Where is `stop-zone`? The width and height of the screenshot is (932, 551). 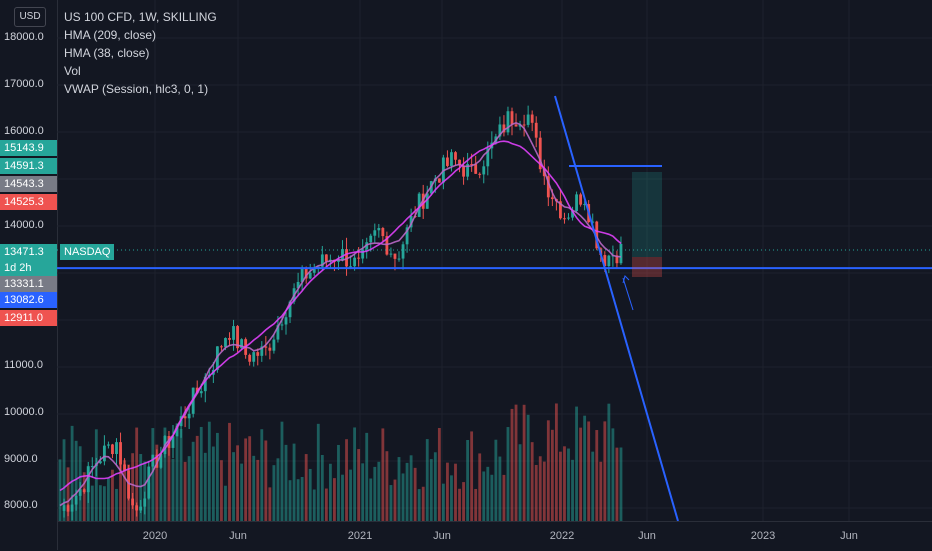
stop-zone is located at coordinates (647, 267).